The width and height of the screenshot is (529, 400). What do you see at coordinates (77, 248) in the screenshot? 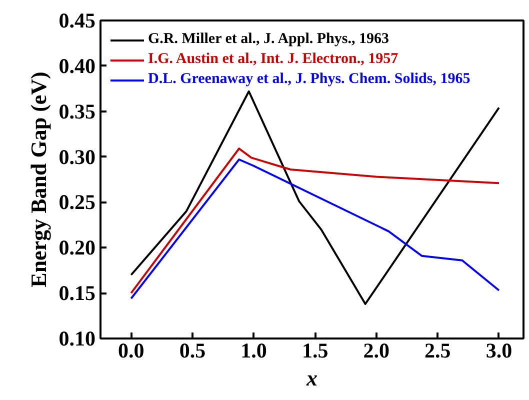
I see `y-tick-label: 0.20` at bounding box center [77, 248].